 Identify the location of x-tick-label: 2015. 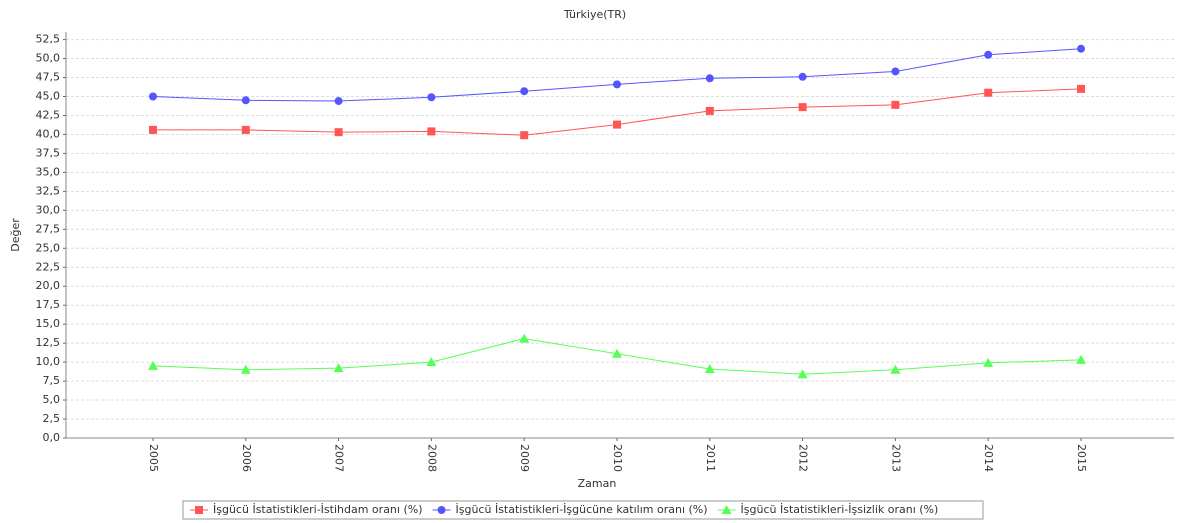
(1081, 458).